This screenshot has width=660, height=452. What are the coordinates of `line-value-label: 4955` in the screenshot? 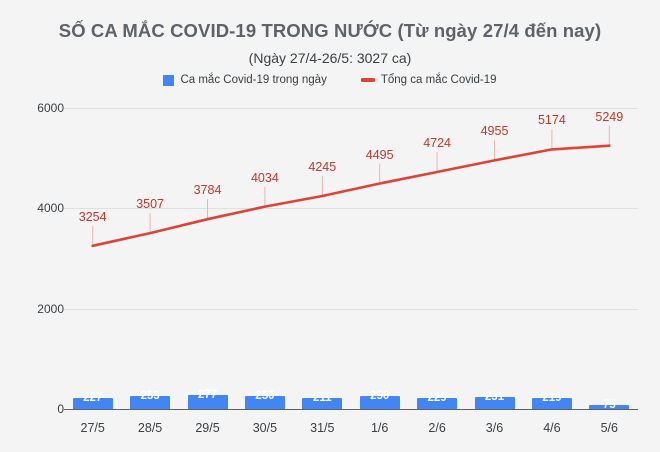 It's located at (494, 131).